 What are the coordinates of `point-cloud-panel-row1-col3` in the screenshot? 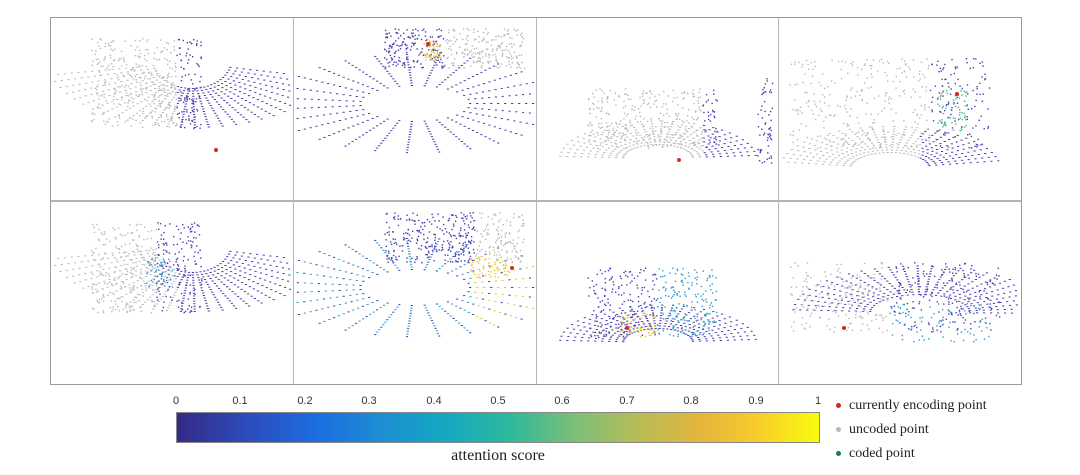 It's located at (666, 121).